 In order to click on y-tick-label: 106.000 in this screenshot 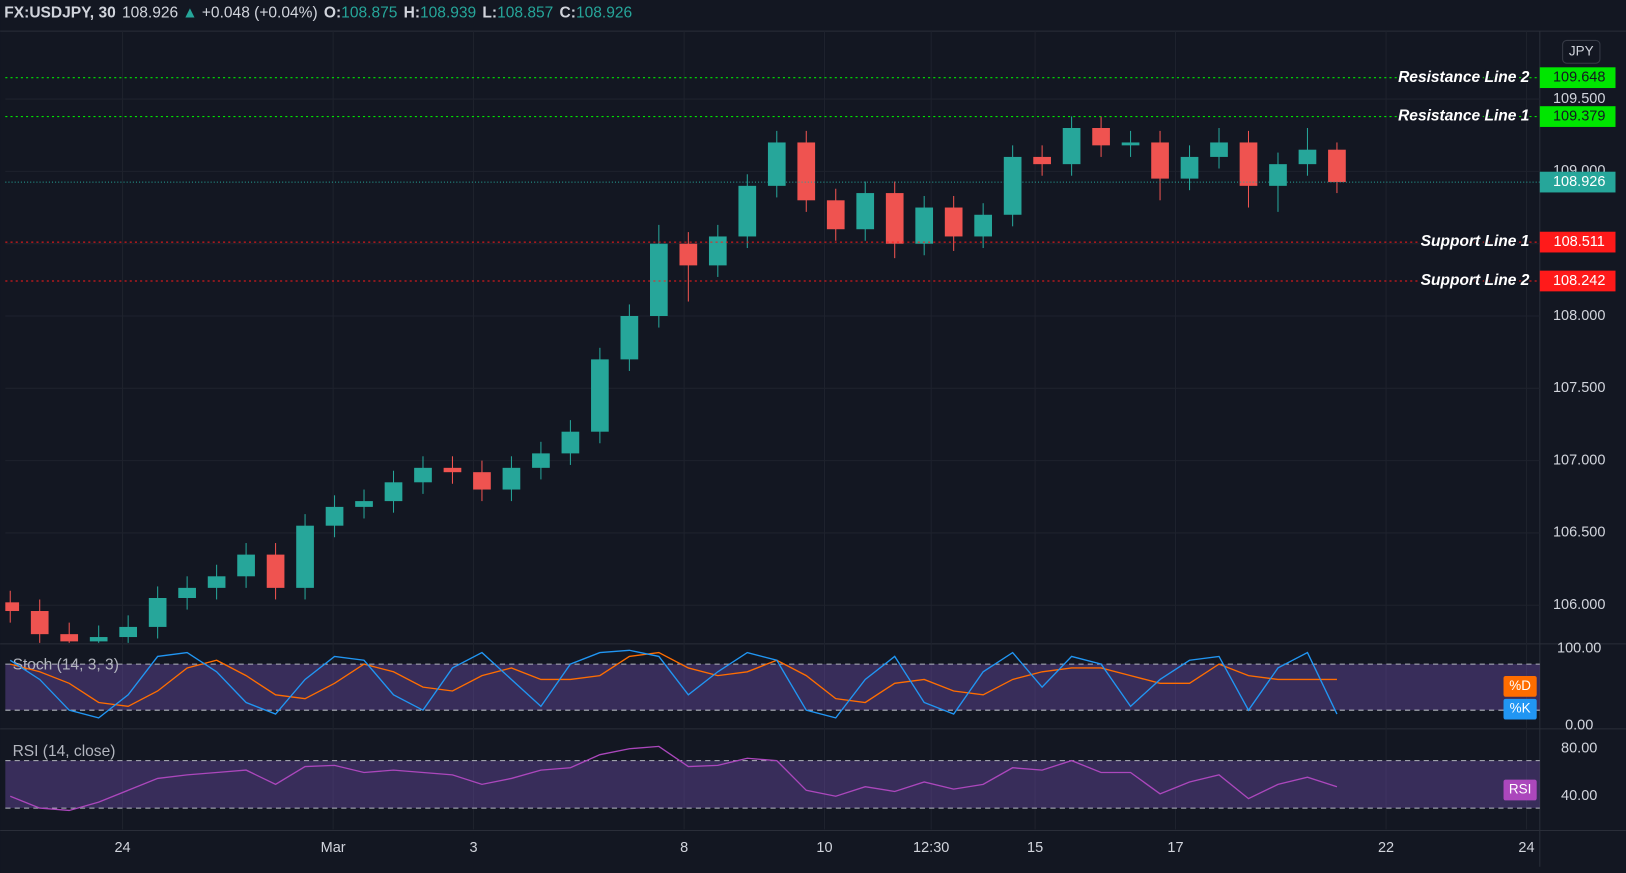, I will do `click(1579, 605)`.